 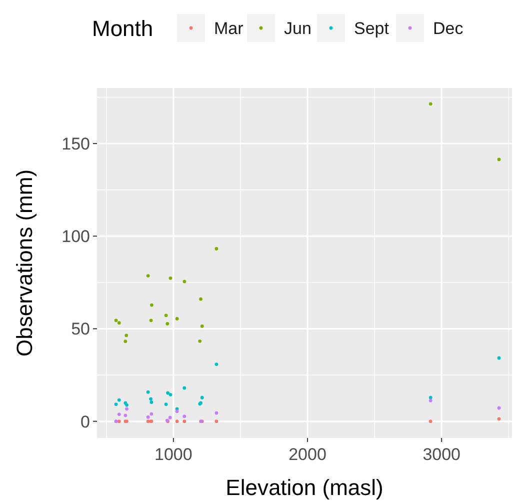 I want to click on x-axis-title: Elevation (masl), so click(x=305, y=487).